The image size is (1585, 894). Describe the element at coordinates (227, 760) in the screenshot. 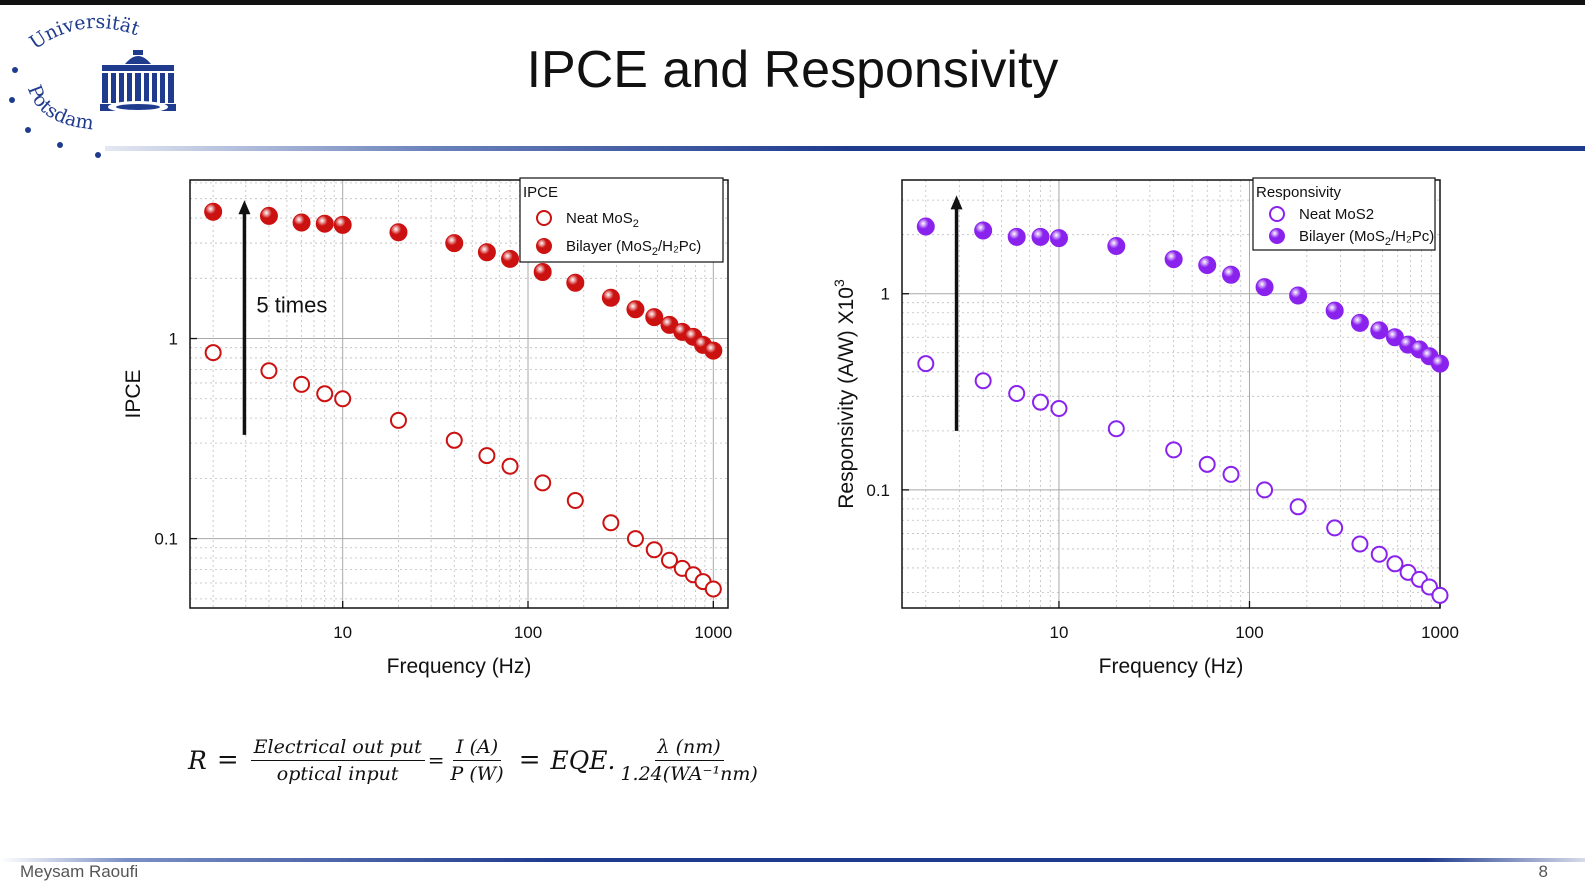

I see `formula-equals-1: =` at that location.